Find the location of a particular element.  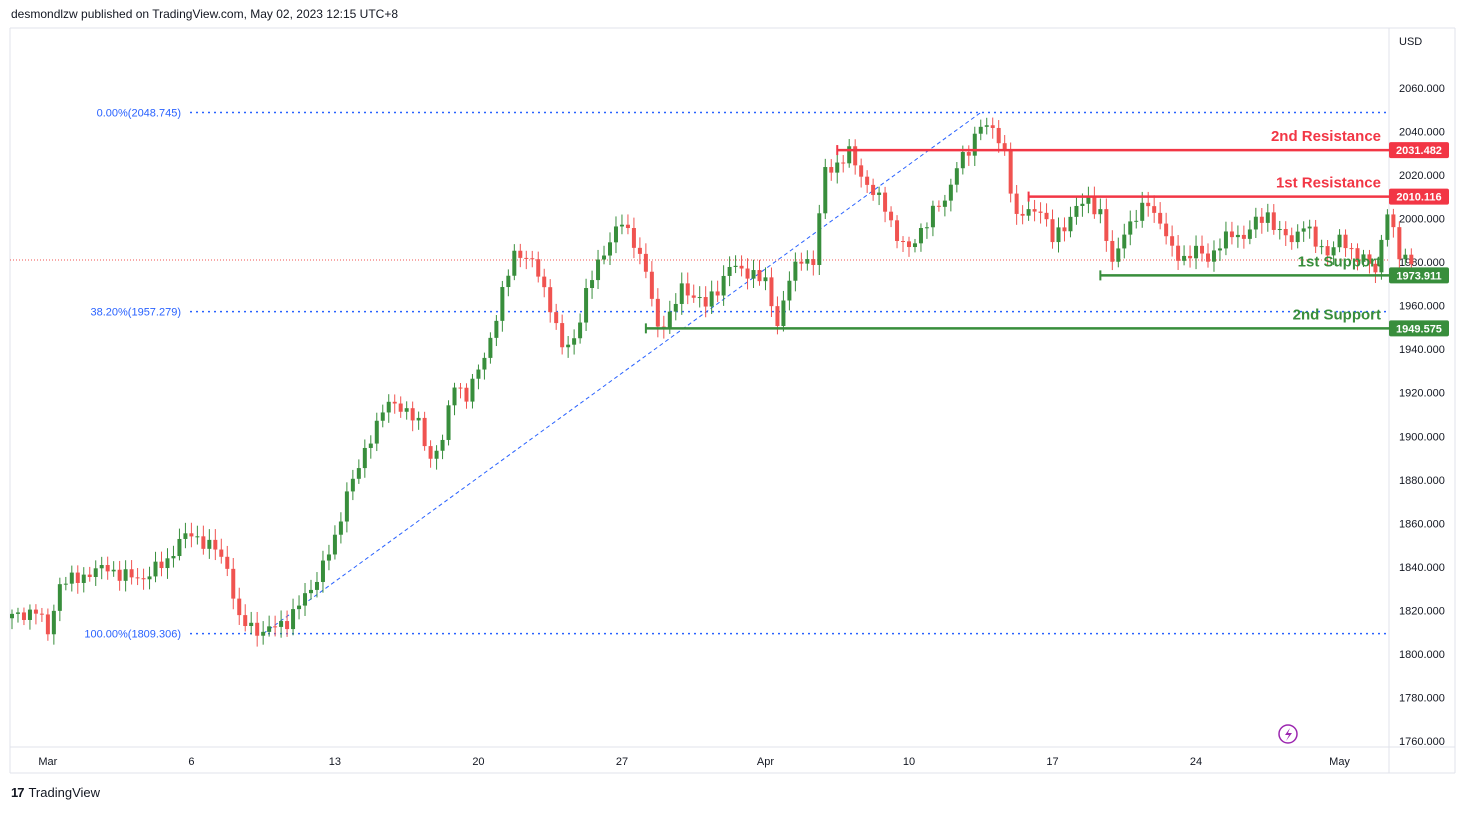

fib-level-label: 100.00%(1809.306) is located at coordinates (132, 635).